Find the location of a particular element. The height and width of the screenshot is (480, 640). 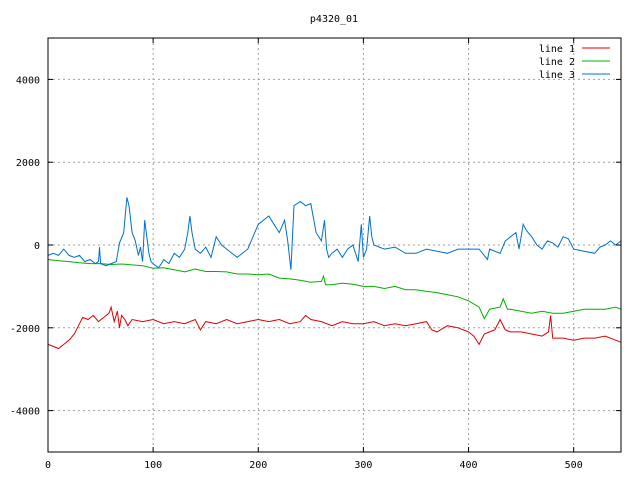

x-tick-label: 300 is located at coordinates (363, 465).